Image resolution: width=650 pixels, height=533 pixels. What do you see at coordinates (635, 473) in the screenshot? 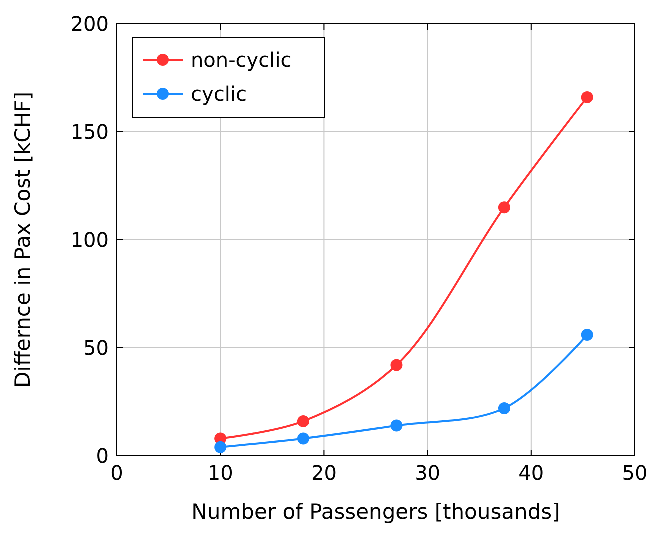
I see `x-tick-label: 50` at bounding box center [635, 473].